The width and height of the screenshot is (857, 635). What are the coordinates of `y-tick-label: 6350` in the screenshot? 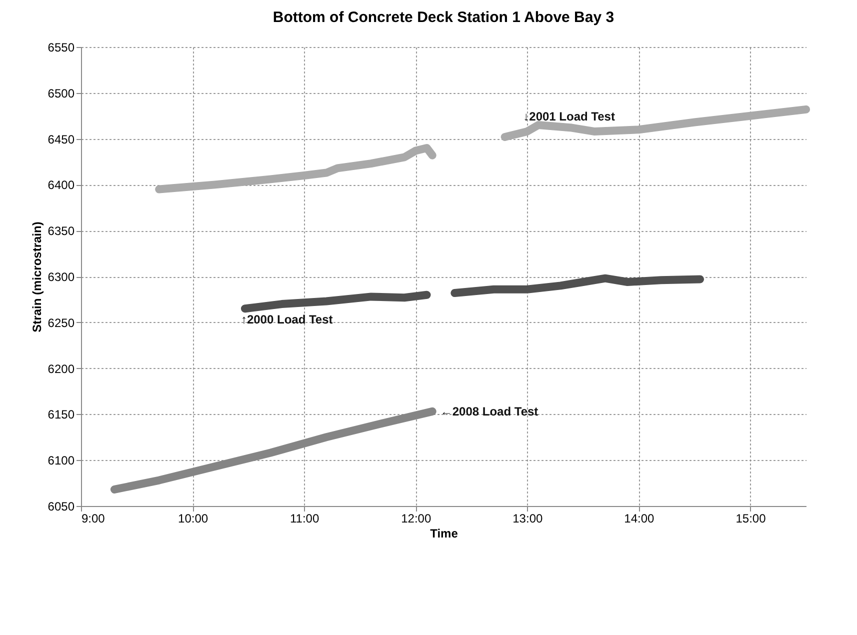 It's located at (61, 231).